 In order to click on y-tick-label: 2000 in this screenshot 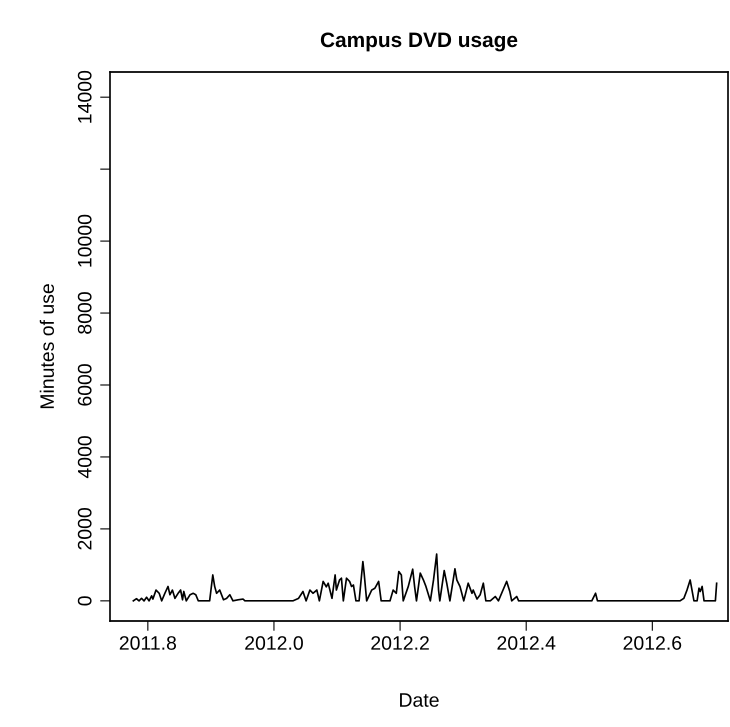, I will do `click(85, 529)`.